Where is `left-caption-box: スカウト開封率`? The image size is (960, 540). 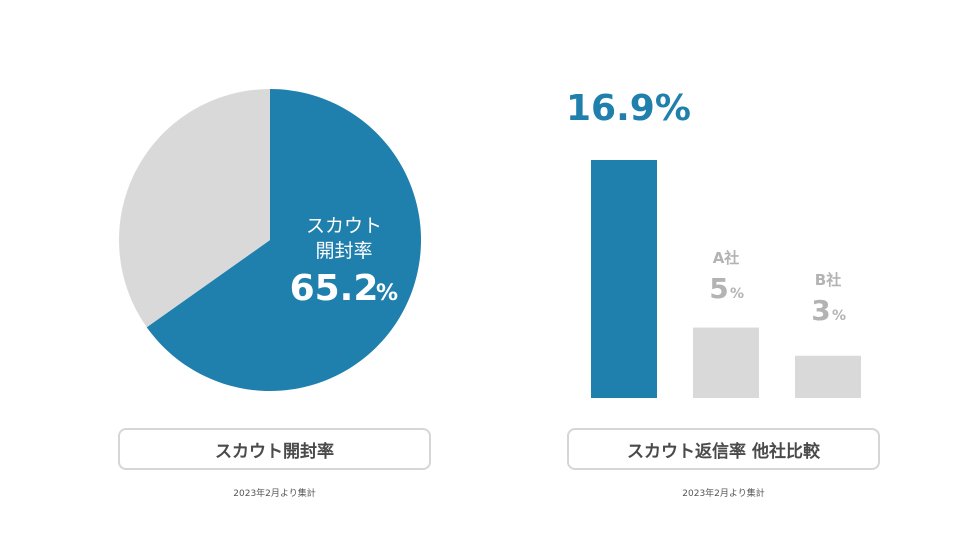
left-caption-box: スカウト開封率 is located at coordinates (274, 449).